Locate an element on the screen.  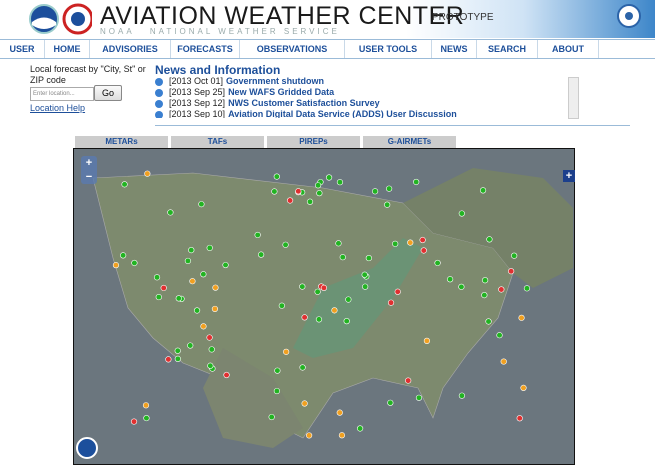
location-help: Location Help is located at coordinates (58, 108).